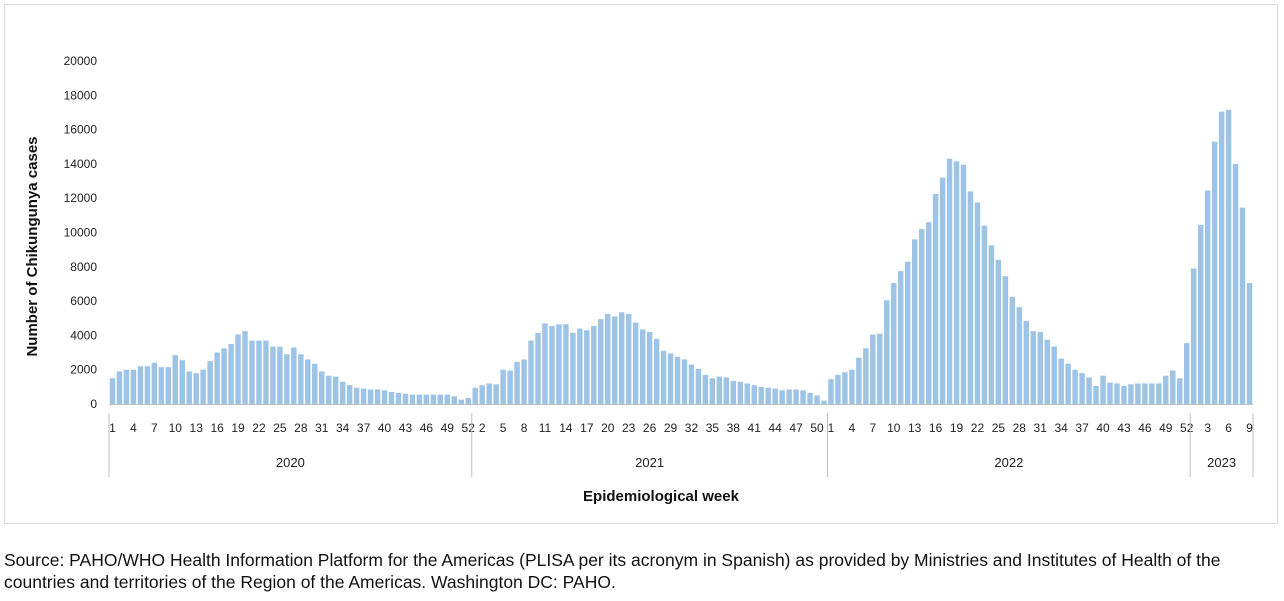  I want to click on x-tick-label: 4, so click(133, 428).